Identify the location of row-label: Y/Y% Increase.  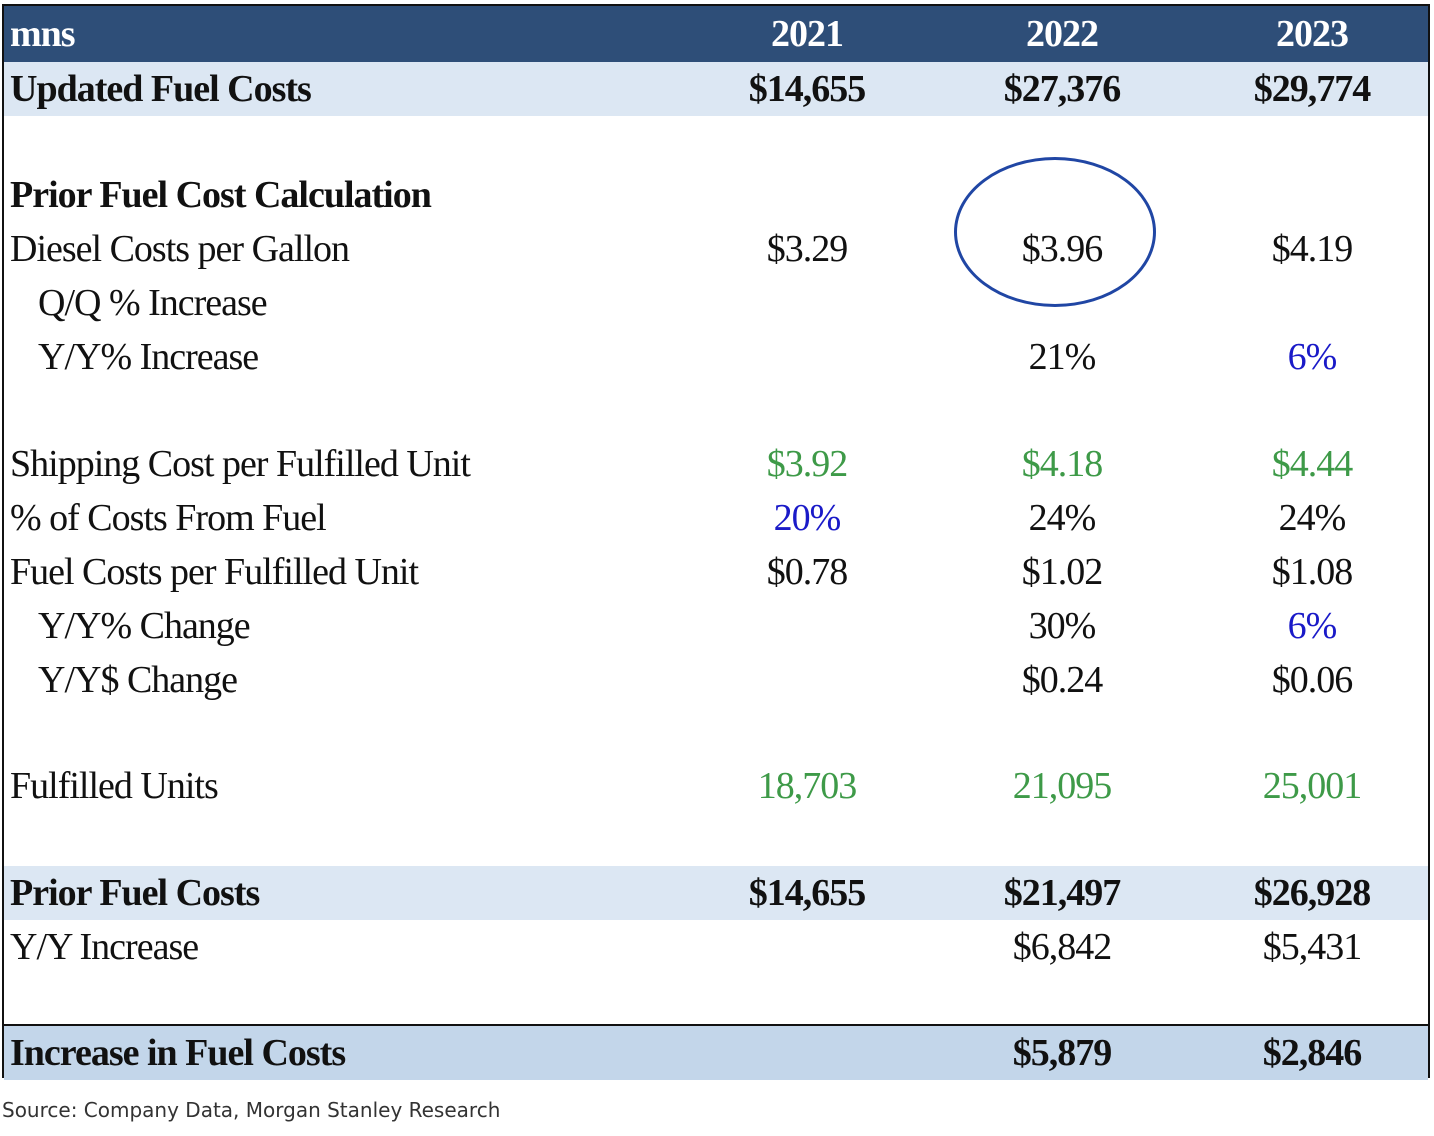
(148, 357).